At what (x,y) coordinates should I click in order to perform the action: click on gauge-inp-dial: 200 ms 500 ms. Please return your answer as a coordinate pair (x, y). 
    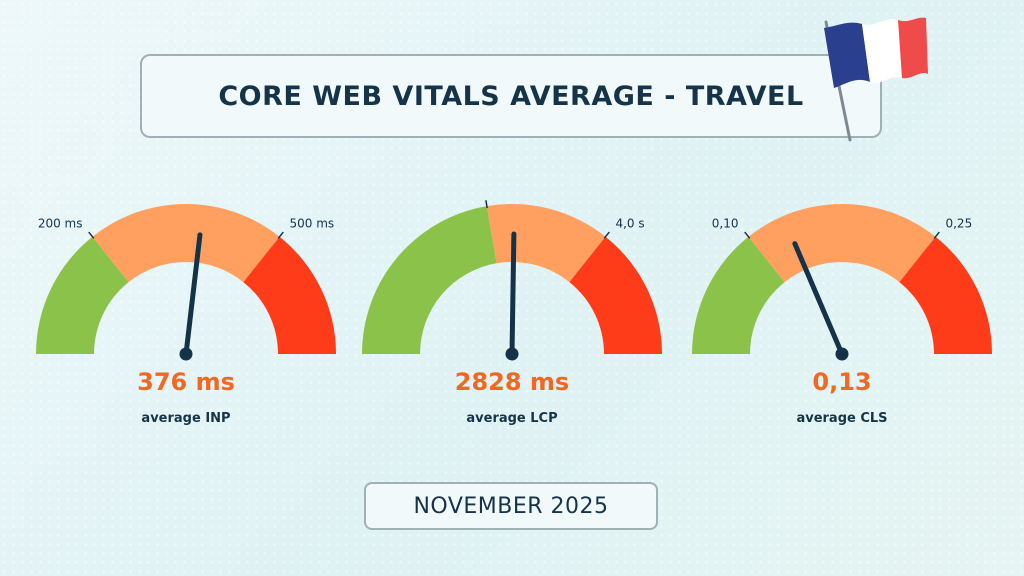
    Looking at the image, I should click on (186, 282).